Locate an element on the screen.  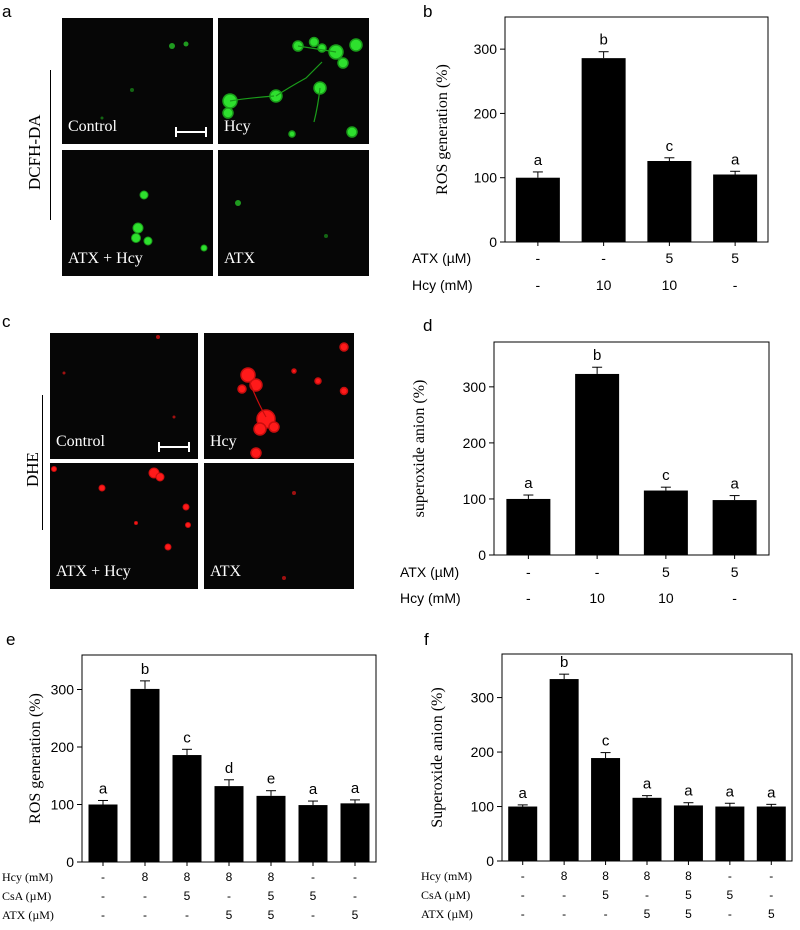
chart-d-ytick-label: 300 is located at coordinates (475, 387).